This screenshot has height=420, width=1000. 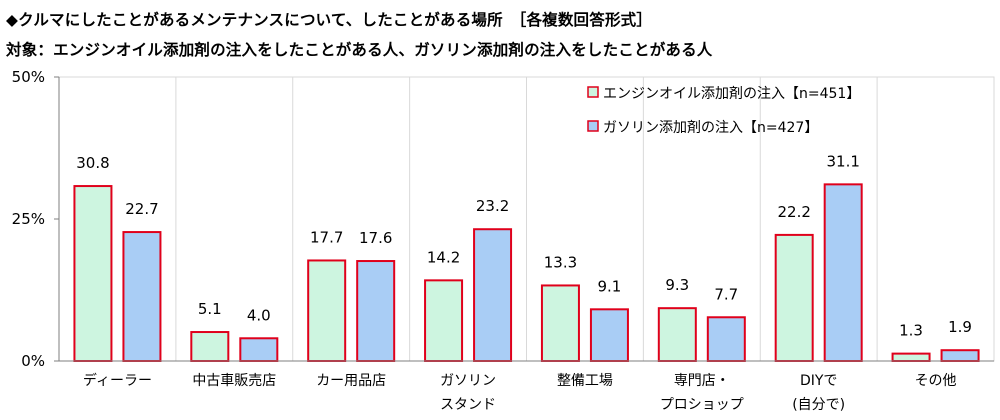 I want to click on category-label: 中古車販売店, so click(x=234, y=380).